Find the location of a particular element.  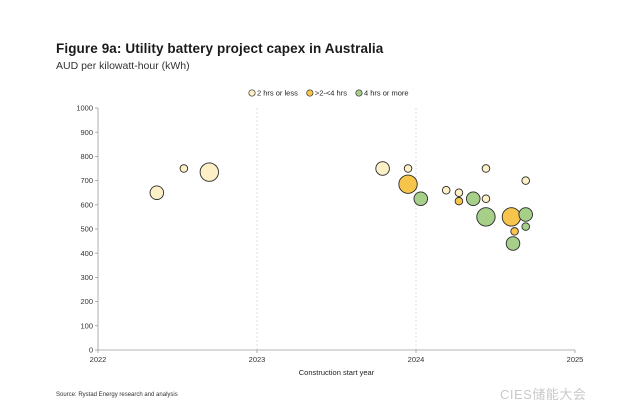

y-tick-label: 0 is located at coordinates (91, 350).